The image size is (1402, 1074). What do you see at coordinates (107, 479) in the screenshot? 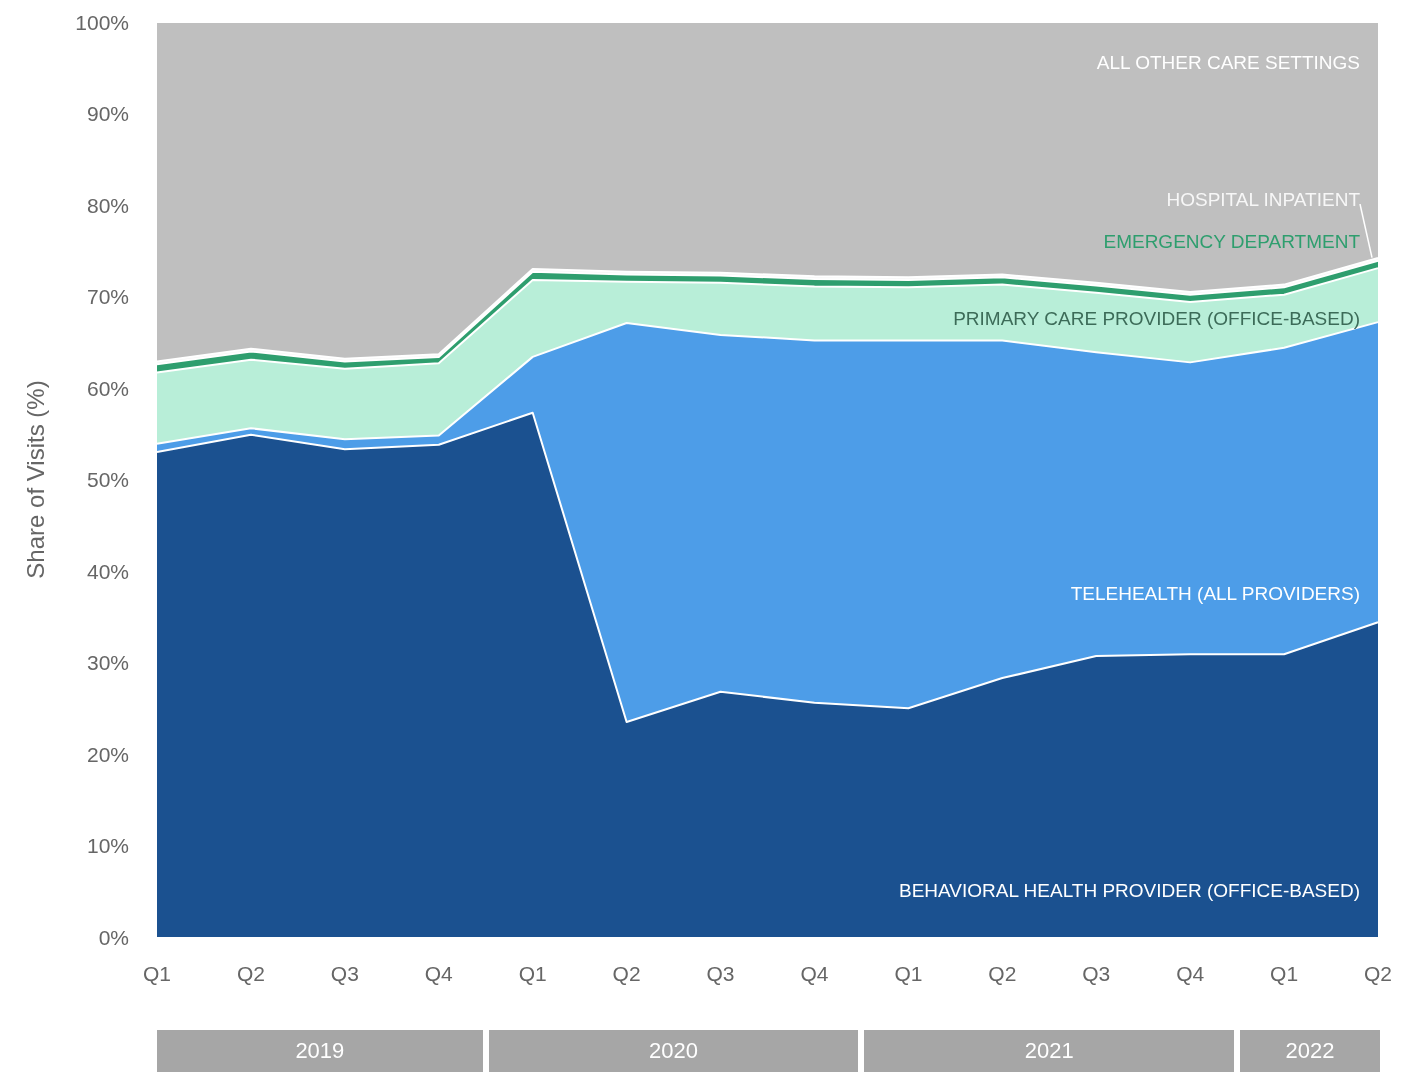
I see `y-tick-label: 50%` at bounding box center [107, 479].